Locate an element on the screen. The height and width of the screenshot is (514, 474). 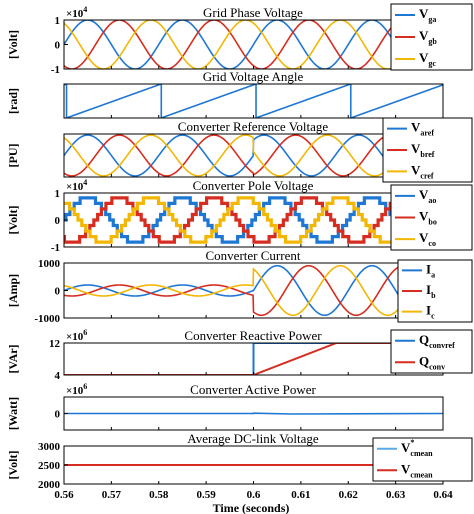
panel-7: Converter Active Power [Watt] ×10⁶ 0 is located at coordinates (225, 406).